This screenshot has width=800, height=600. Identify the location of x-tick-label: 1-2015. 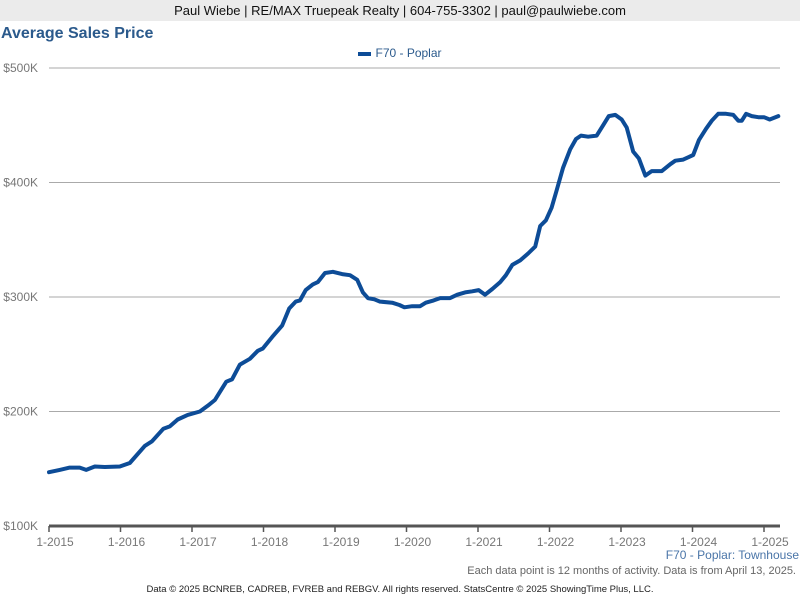
(55, 542).